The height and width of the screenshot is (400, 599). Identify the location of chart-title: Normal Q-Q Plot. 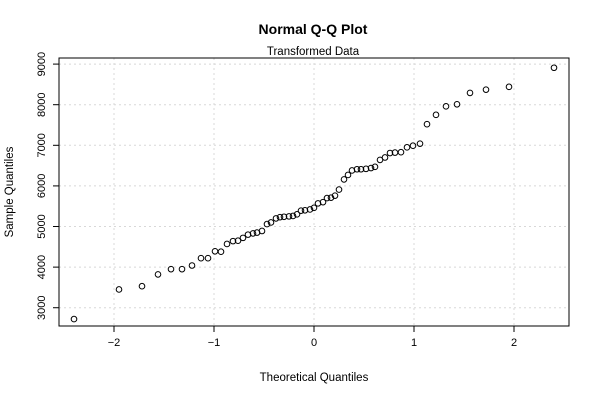
(313, 29).